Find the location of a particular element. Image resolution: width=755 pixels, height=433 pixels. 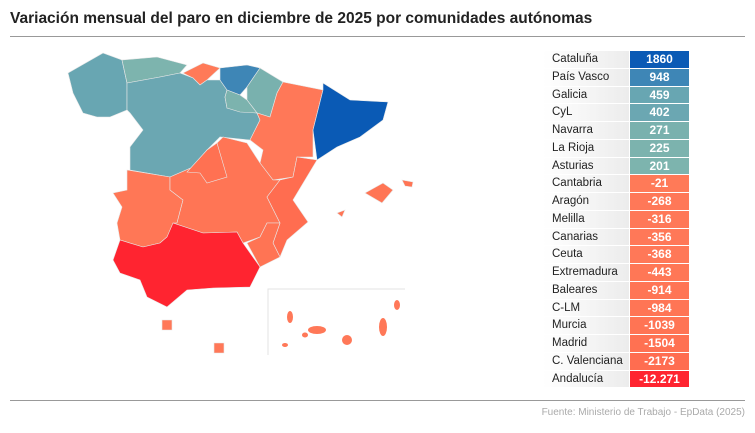

region-value: 225 is located at coordinates (659, 148).